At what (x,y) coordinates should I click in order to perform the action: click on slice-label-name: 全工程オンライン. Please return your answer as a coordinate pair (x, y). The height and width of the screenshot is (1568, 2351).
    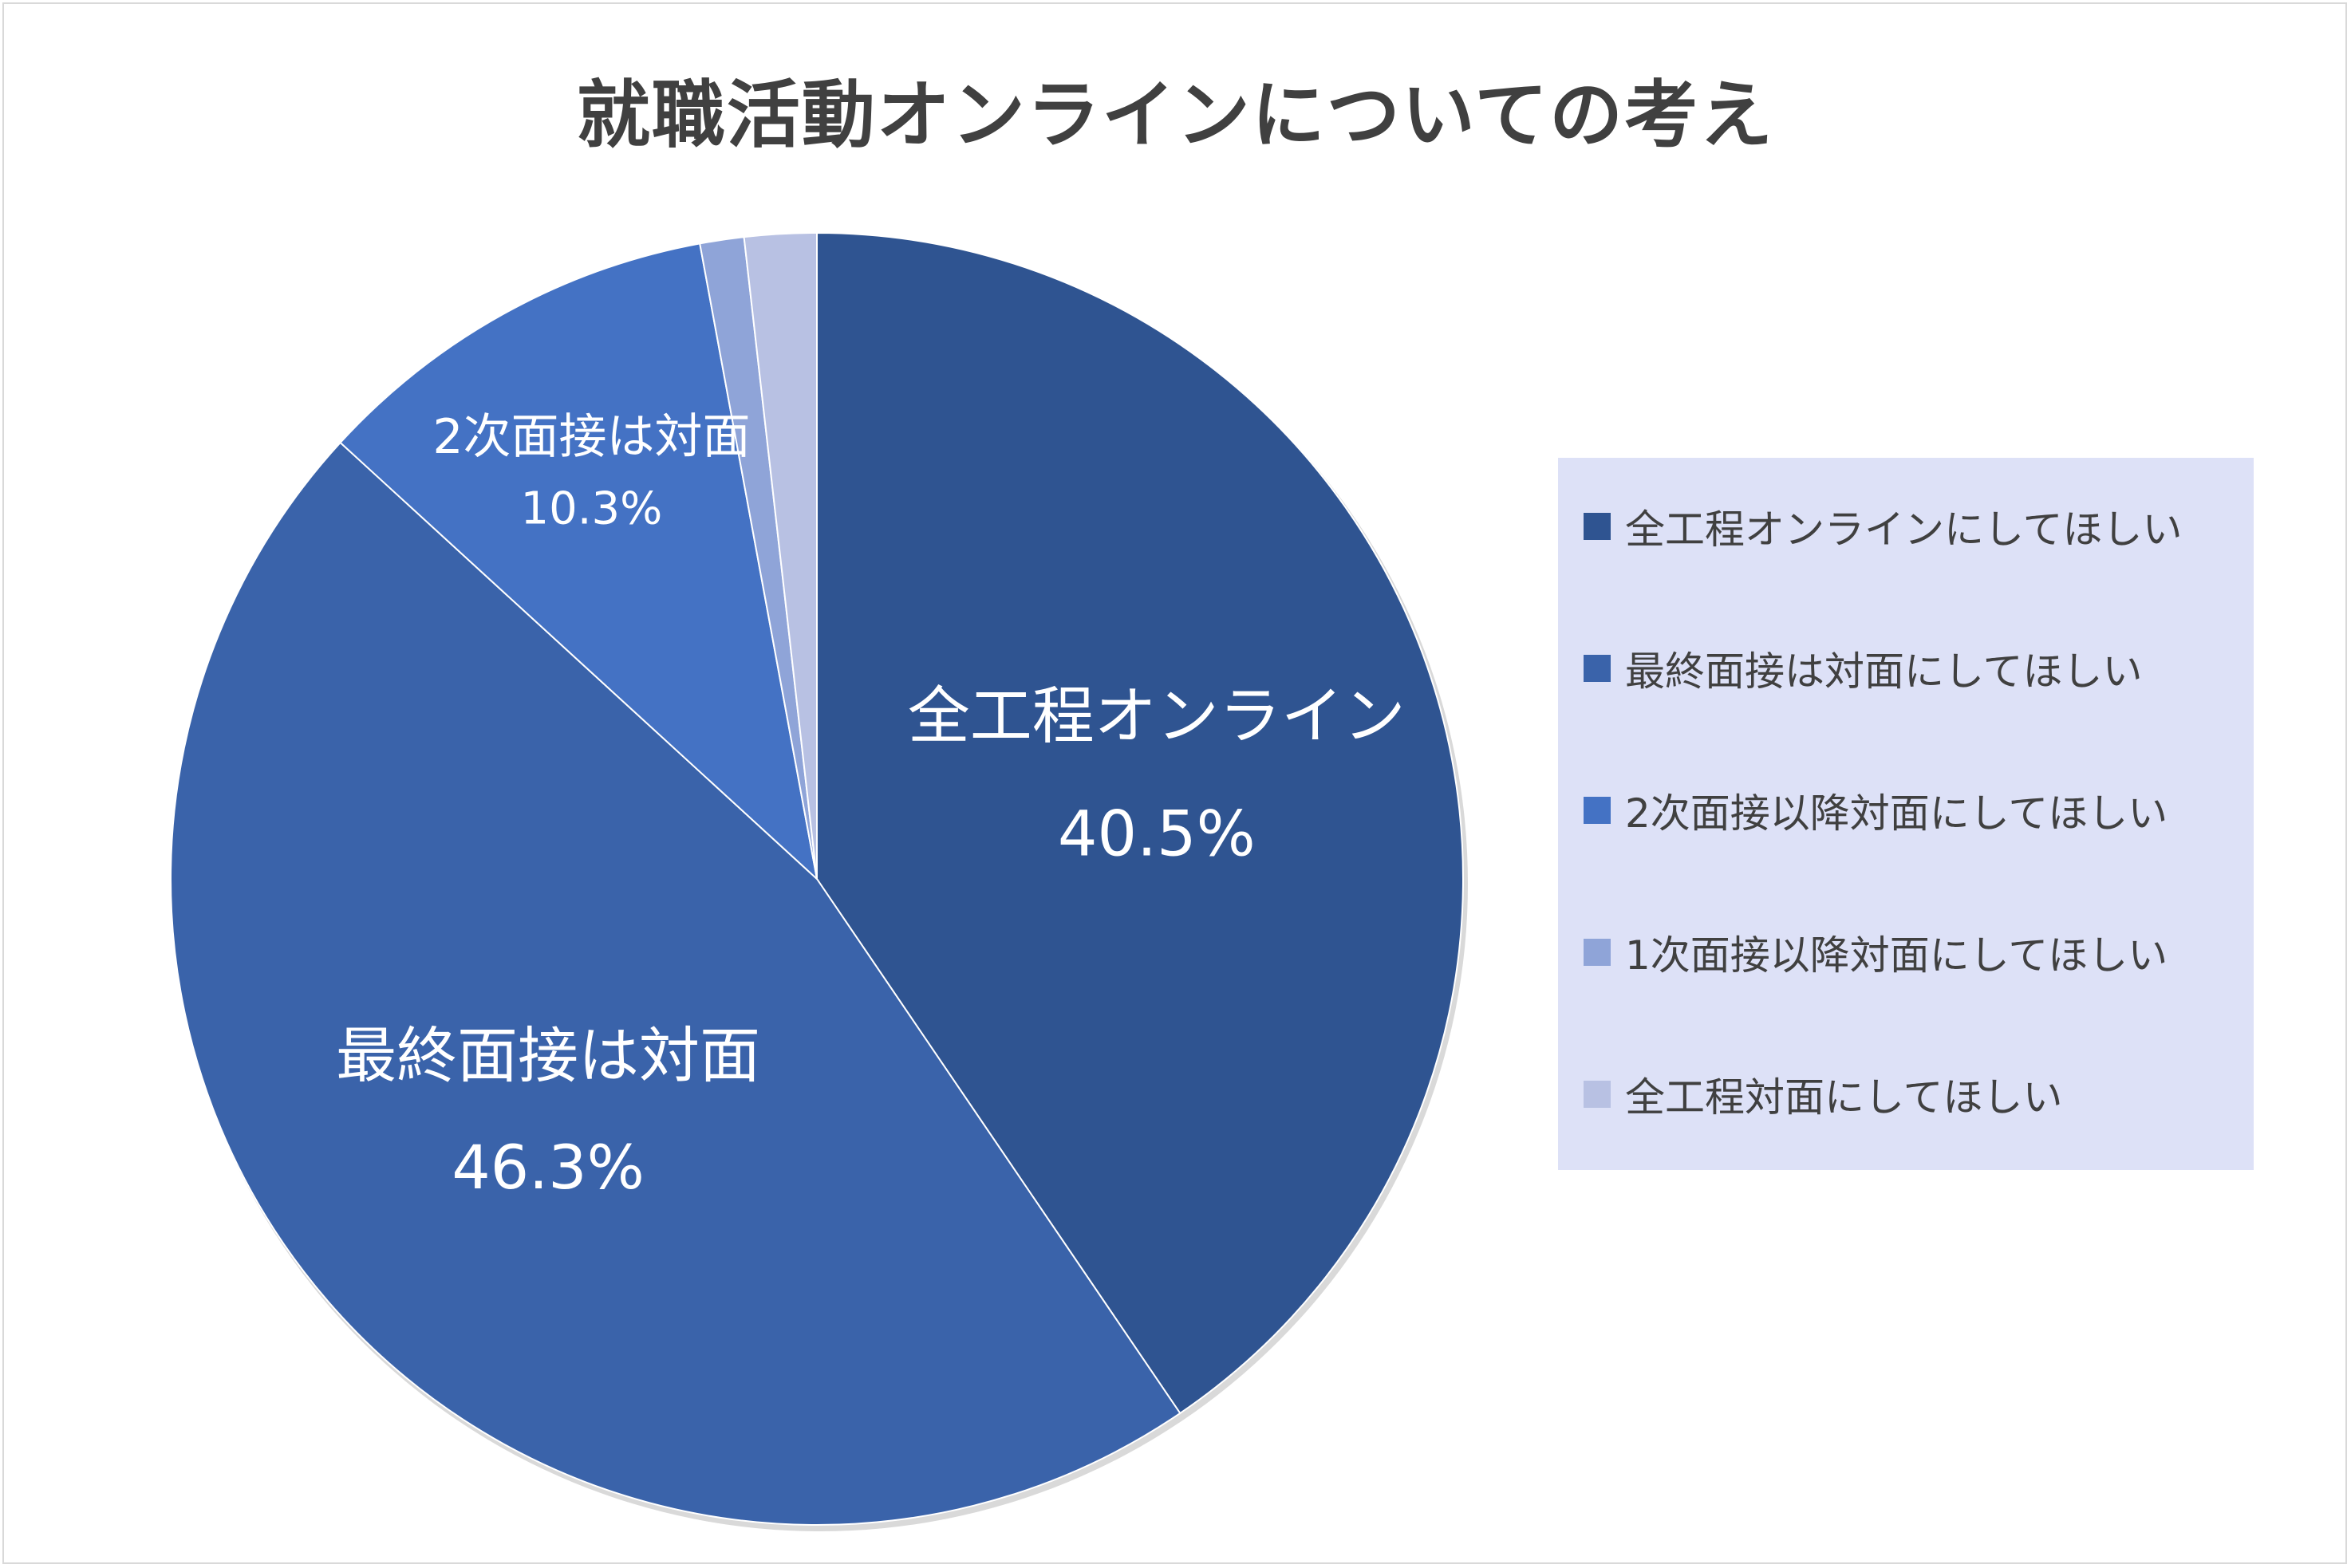
    Looking at the image, I should click on (1157, 716).